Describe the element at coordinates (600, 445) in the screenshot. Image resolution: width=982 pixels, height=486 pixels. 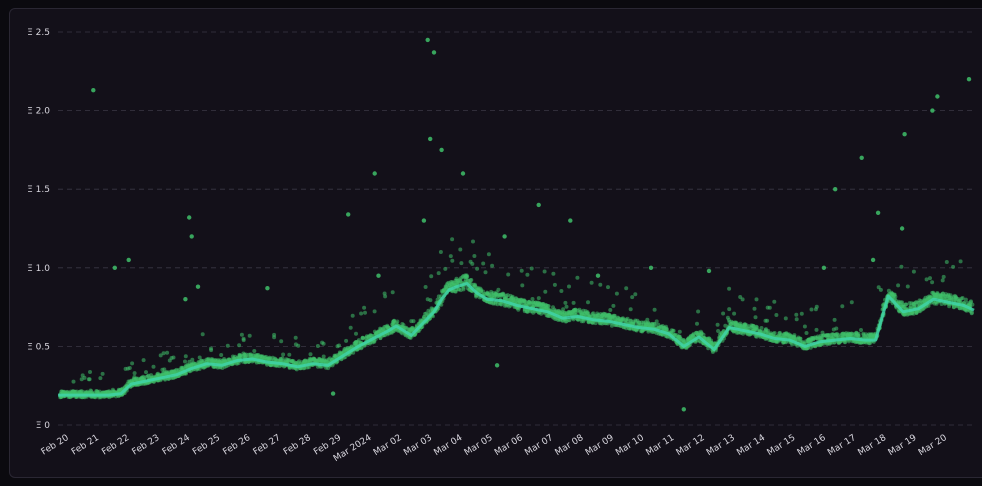
I see `x-tick-label: Mar 09` at that location.